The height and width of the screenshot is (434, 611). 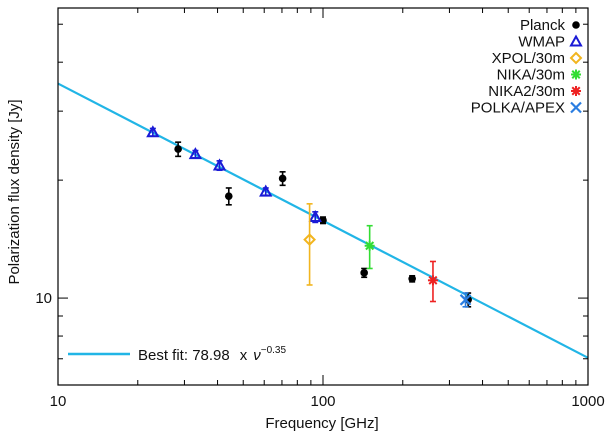 I want to click on legend-marker-nika-30m-d2, so click(x=576, y=74).